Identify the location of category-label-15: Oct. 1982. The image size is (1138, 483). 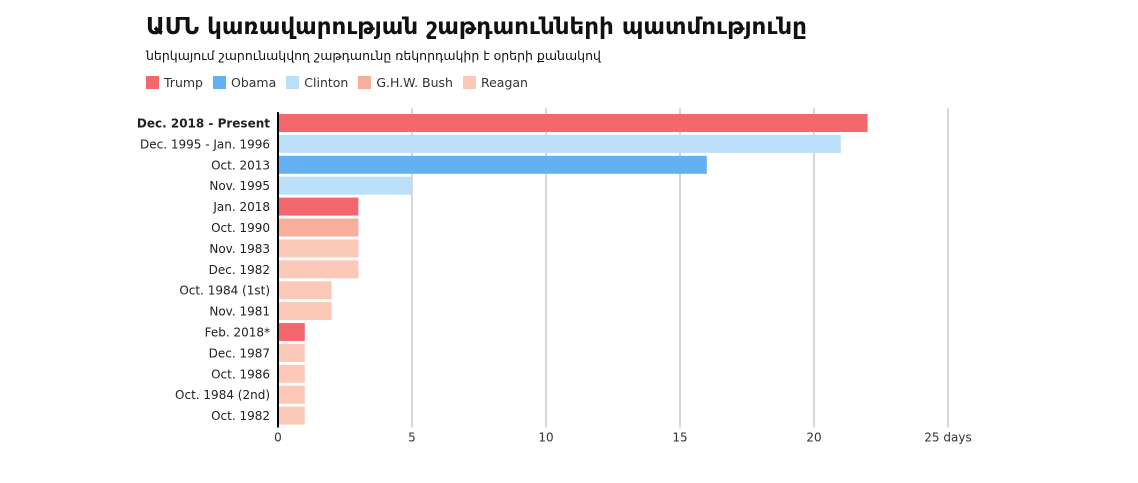
(240, 416).